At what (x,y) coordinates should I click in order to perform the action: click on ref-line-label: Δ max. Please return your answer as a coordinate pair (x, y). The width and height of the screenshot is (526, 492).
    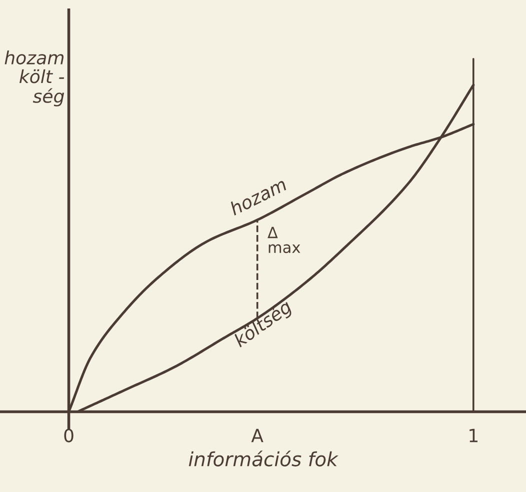
    Looking at the image, I should click on (284, 240).